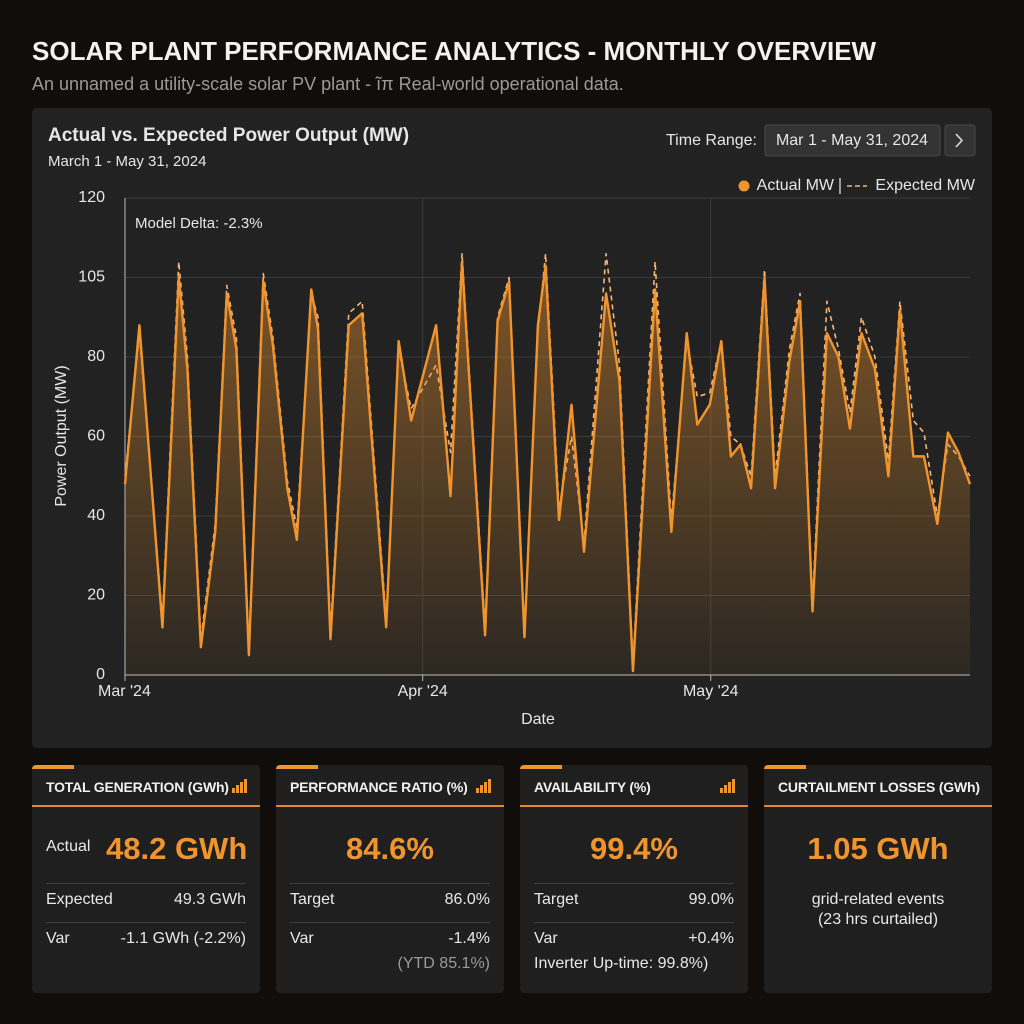 This screenshot has width=1024, height=1024. Describe the element at coordinates (390, 848) in the screenshot. I see `mainv: 84.6%` at that location.